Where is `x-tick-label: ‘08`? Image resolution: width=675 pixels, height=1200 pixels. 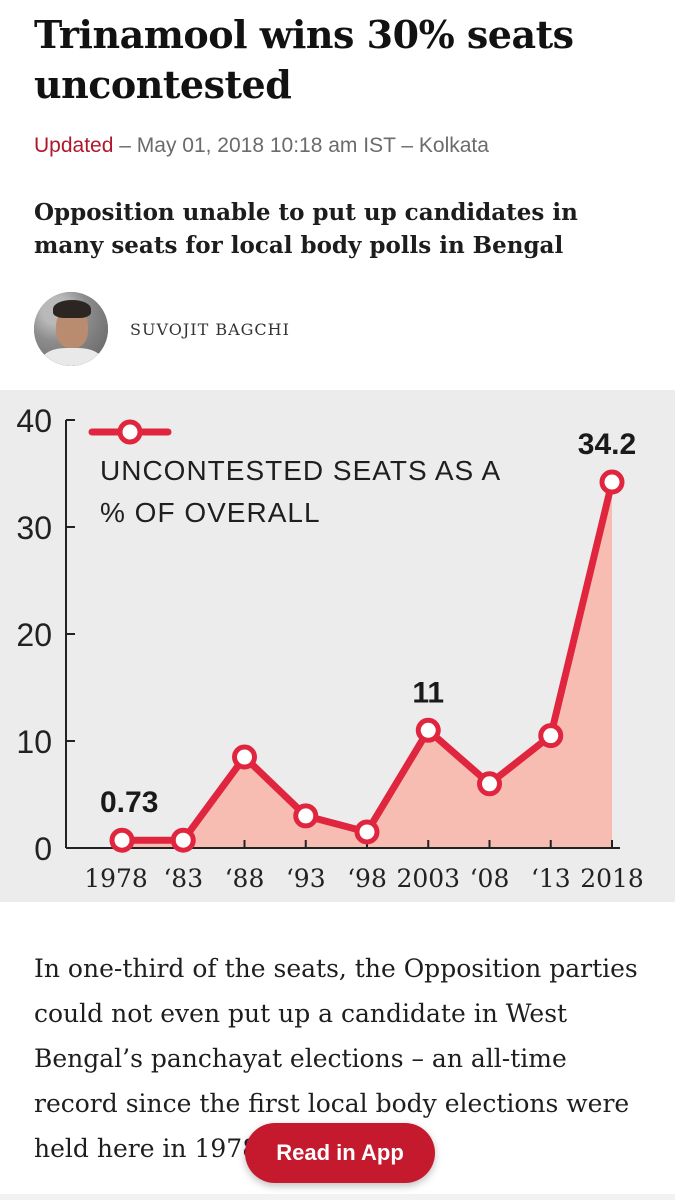 x-tick-label: ‘08 is located at coordinates (490, 878).